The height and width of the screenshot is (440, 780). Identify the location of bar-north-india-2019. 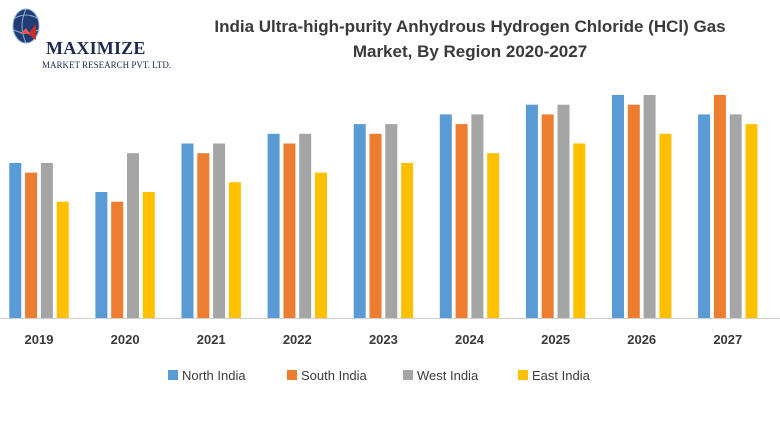
(15, 240).